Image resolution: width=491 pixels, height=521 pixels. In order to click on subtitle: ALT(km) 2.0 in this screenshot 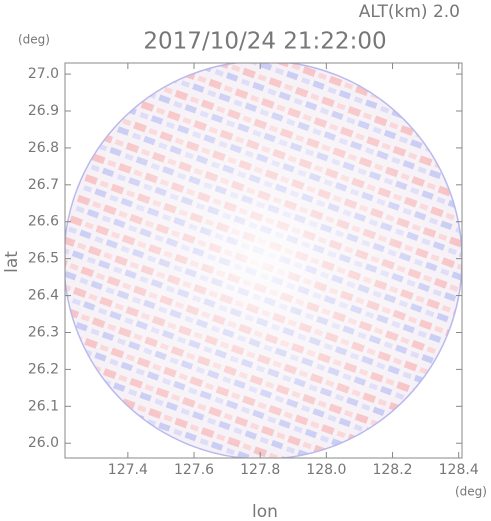, I will do `click(409, 12)`.